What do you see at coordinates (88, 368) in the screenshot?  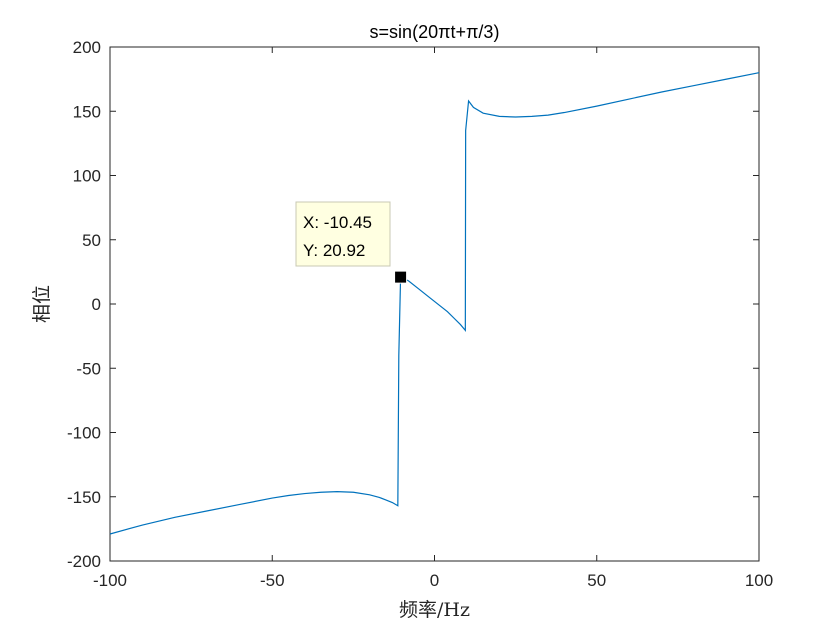 I see `y-tick-label: -50` at bounding box center [88, 368].